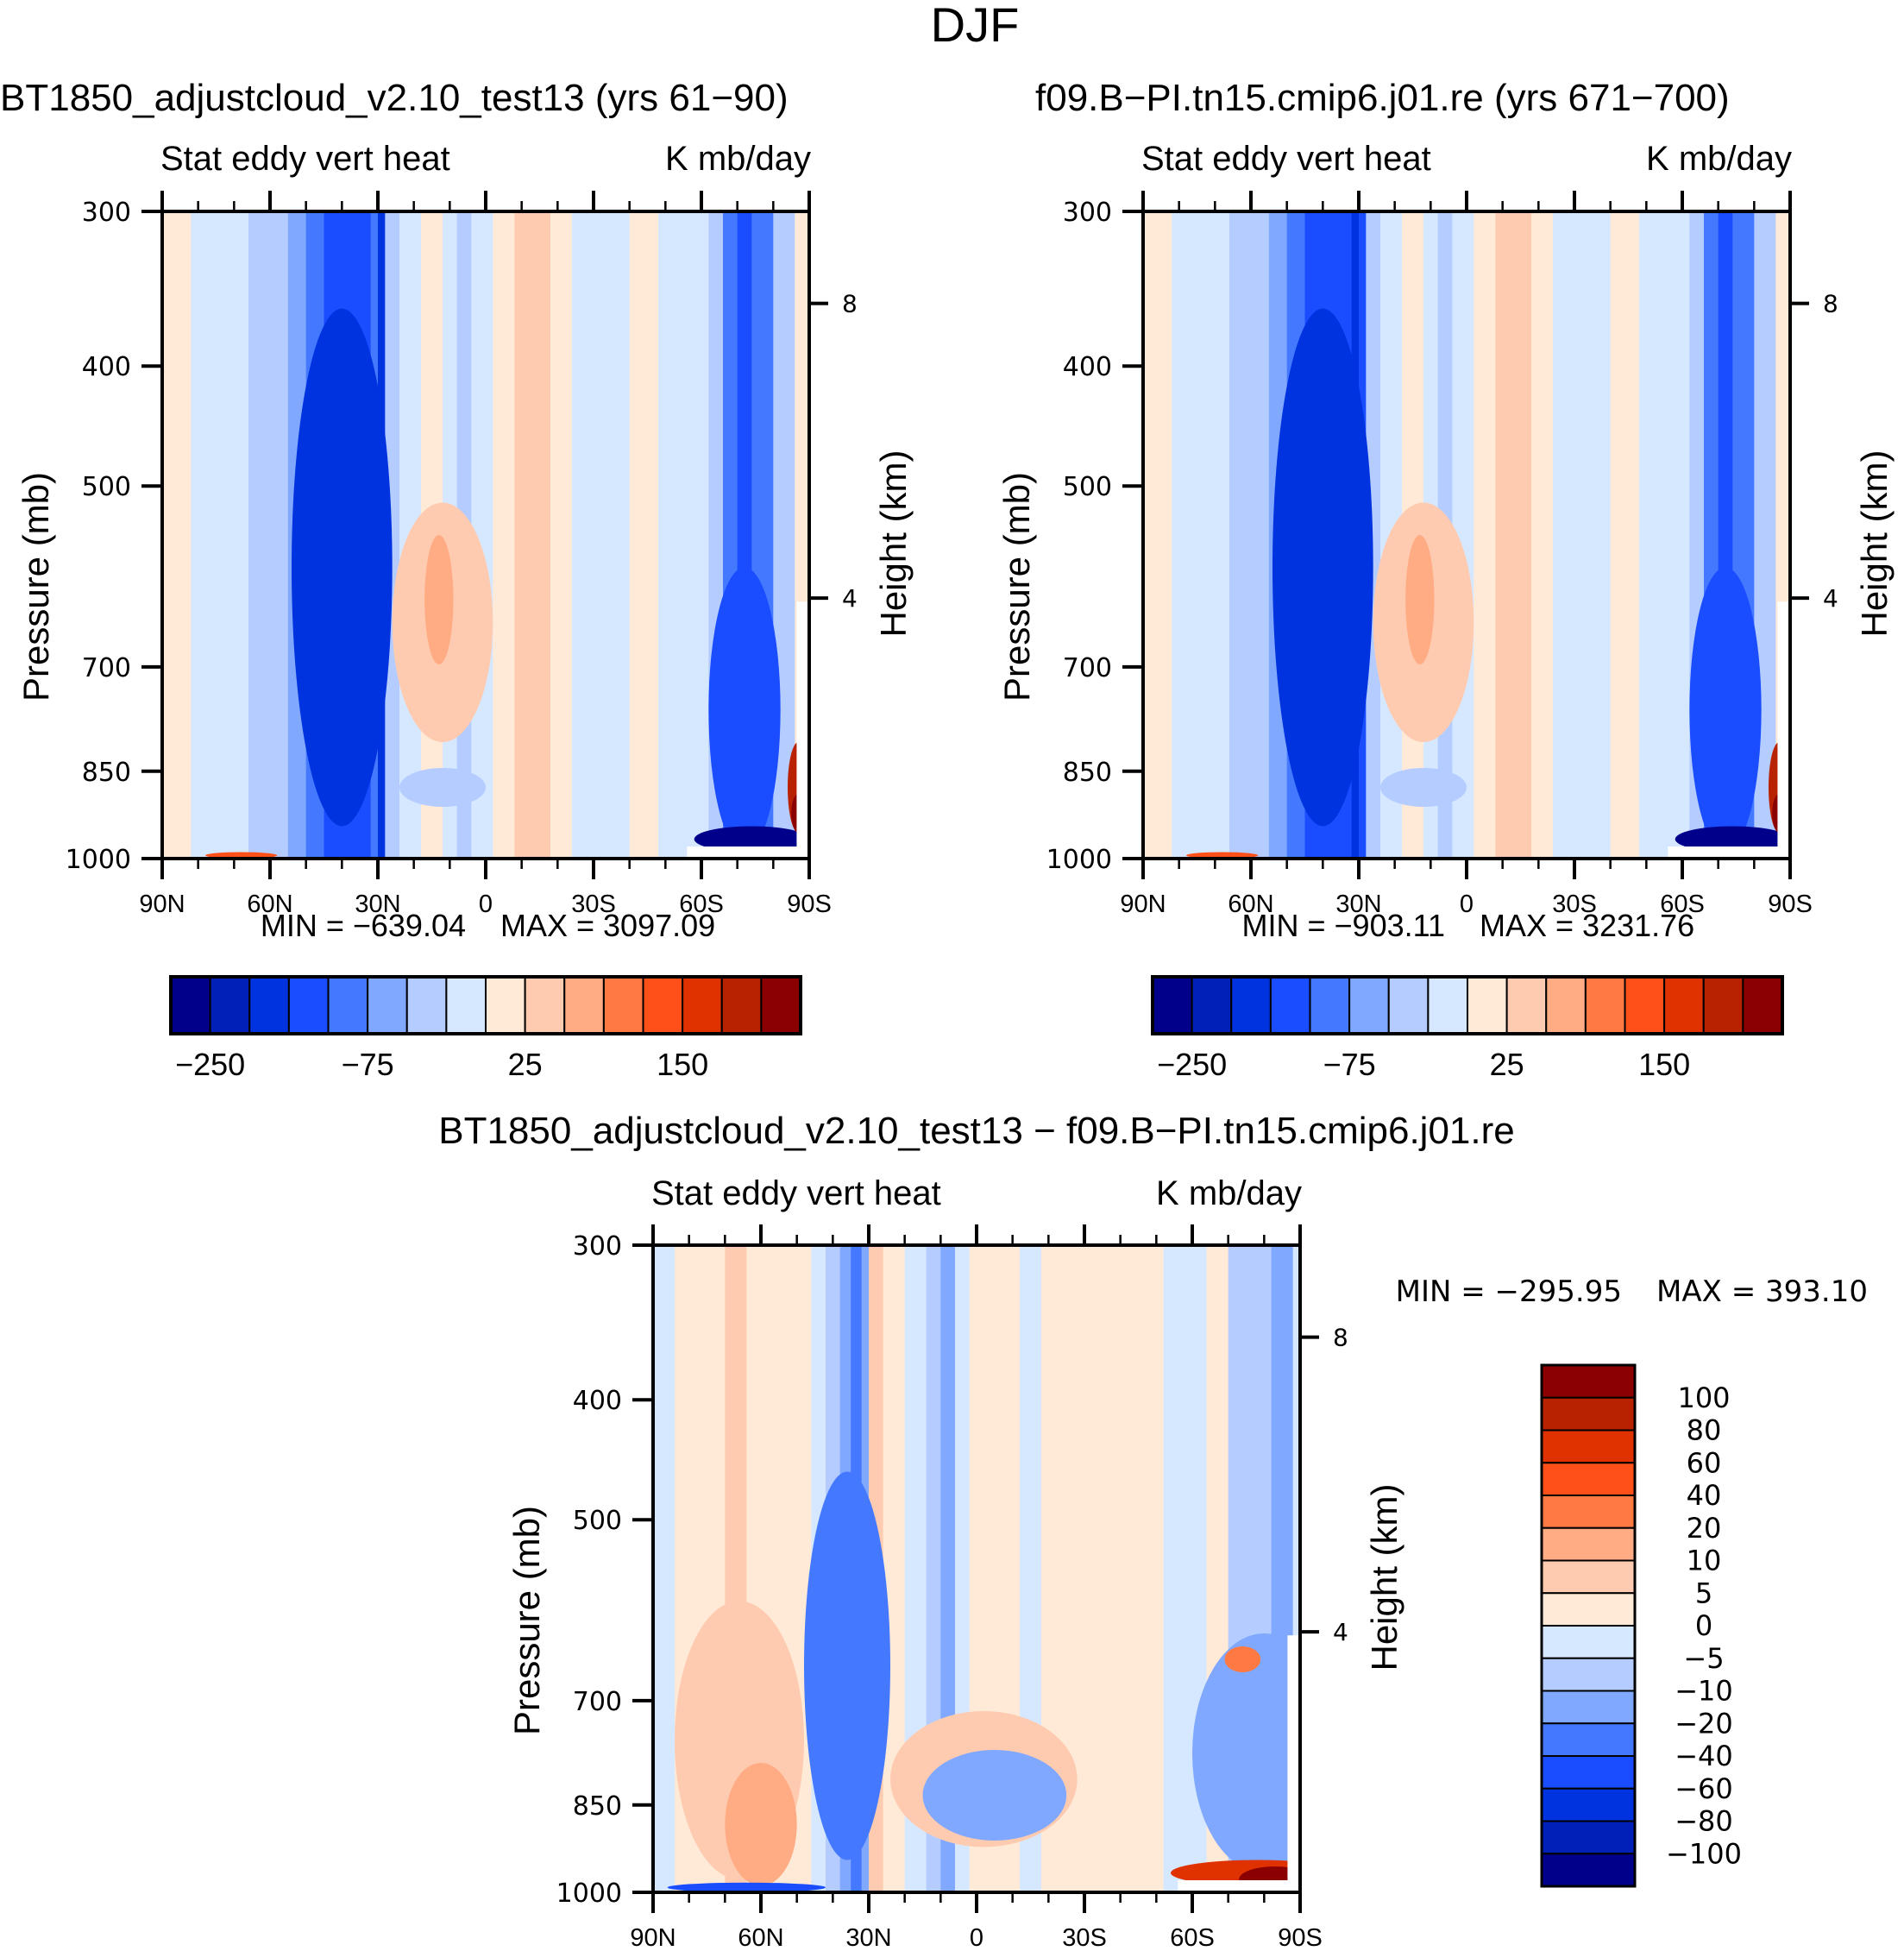  Describe the element at coordinates (1587, 925) in the screenshot. I see `max-value: MAX = 3231.76` at that location.